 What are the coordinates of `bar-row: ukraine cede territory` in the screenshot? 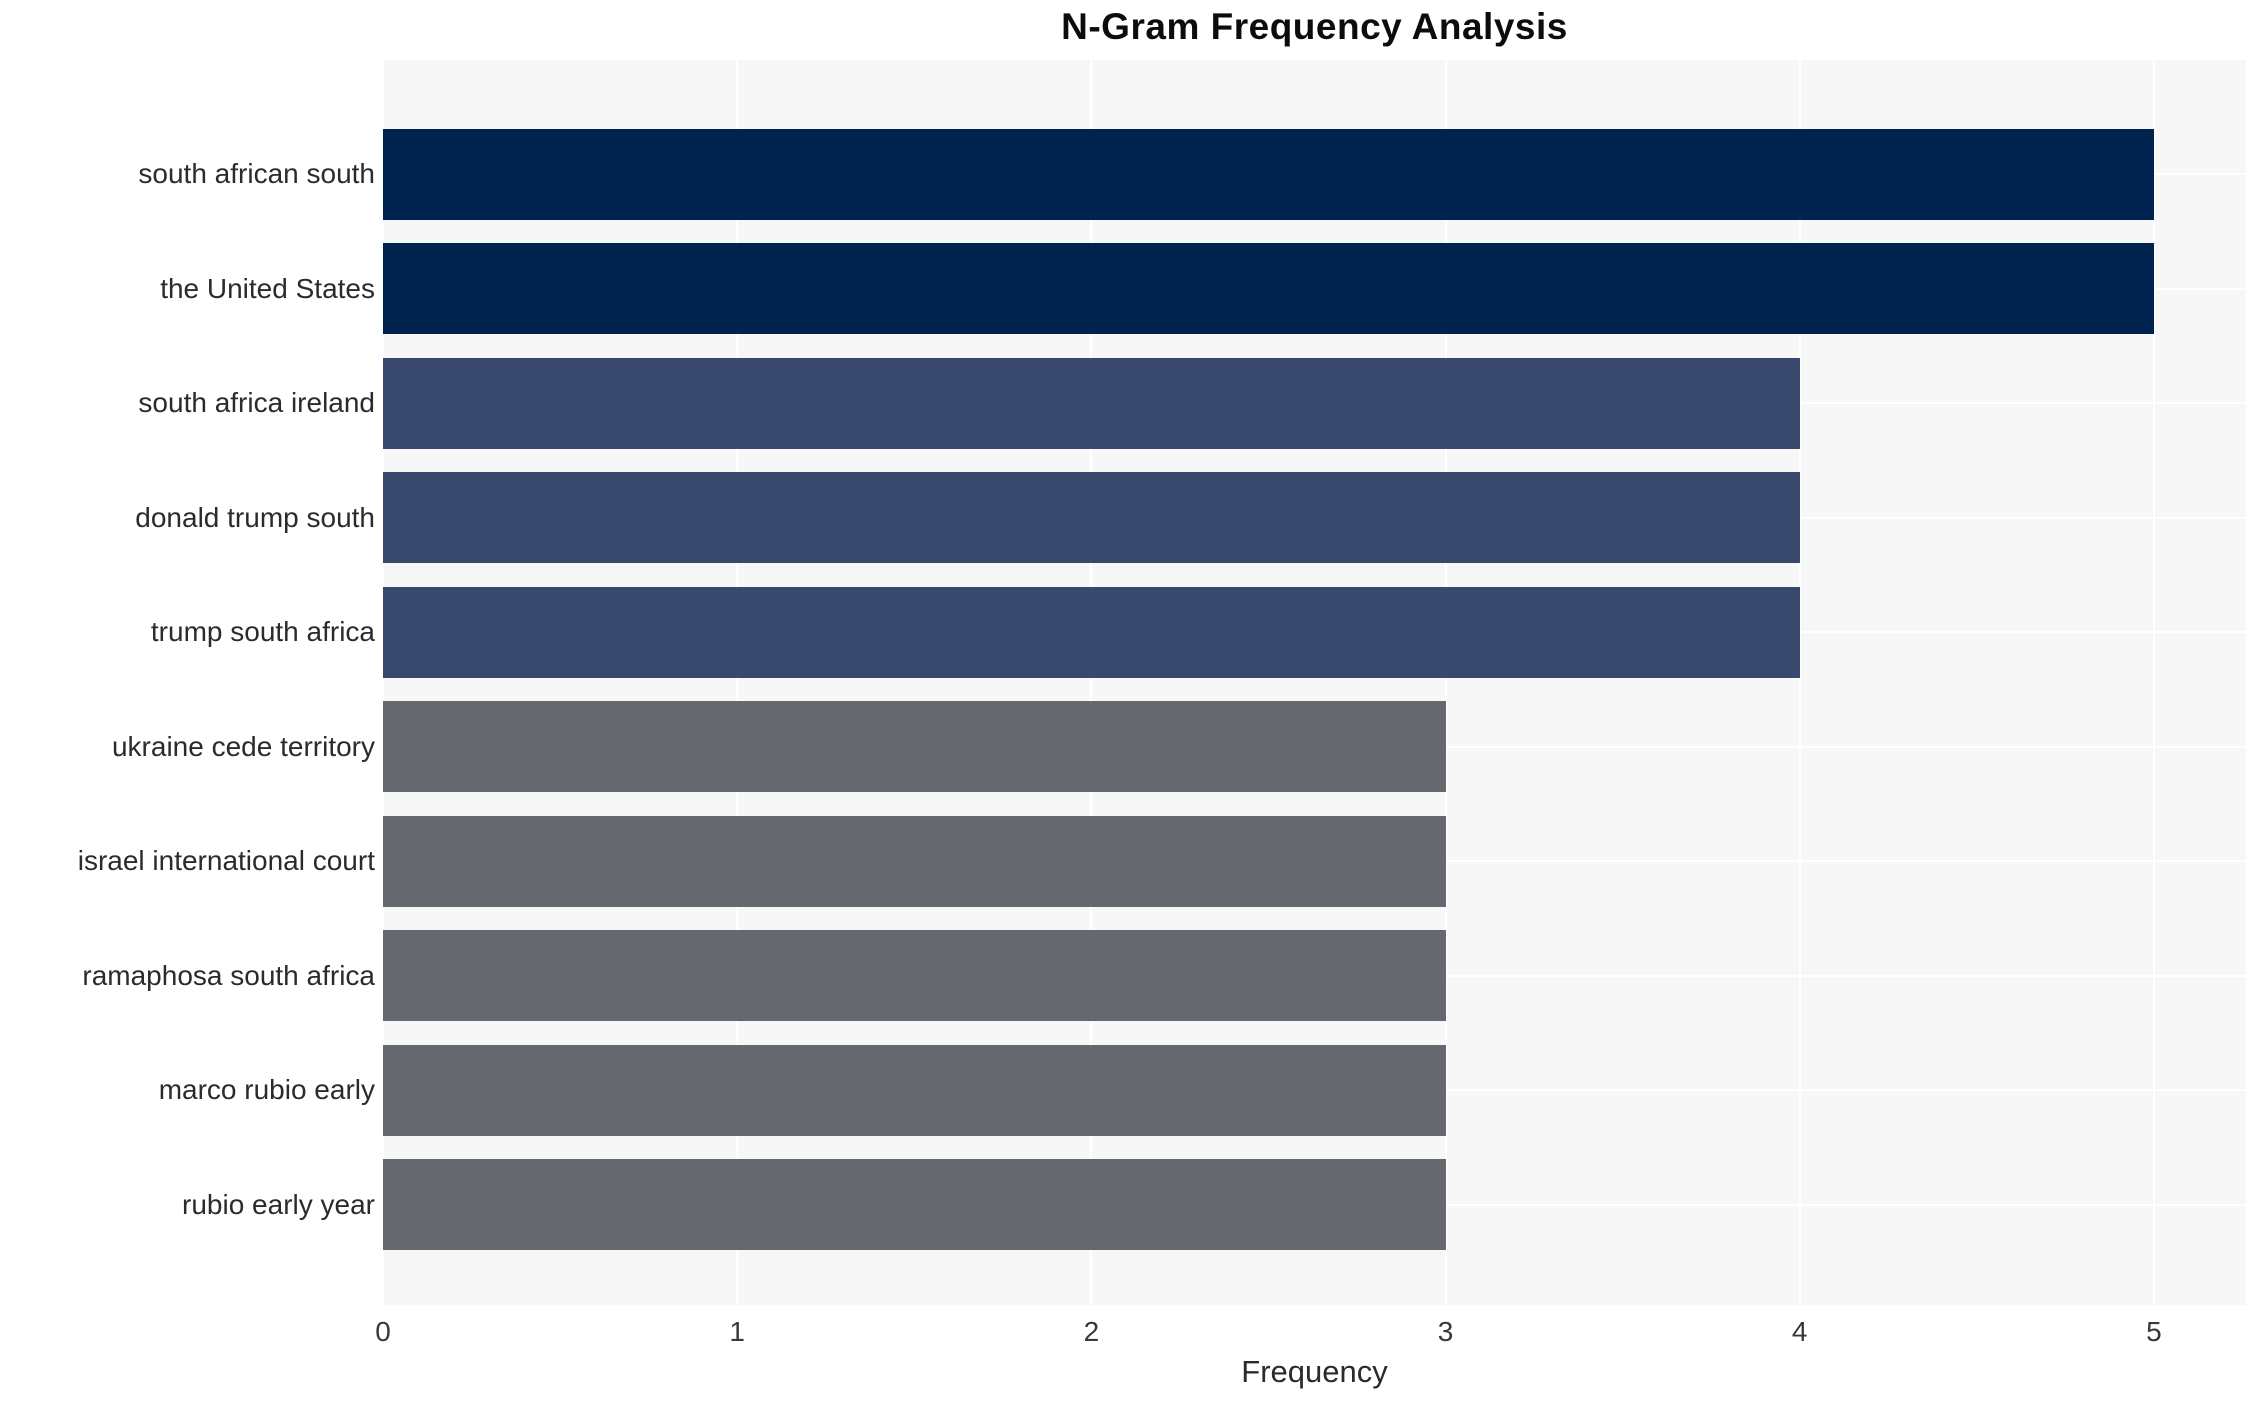 It's located at (1123, 747).